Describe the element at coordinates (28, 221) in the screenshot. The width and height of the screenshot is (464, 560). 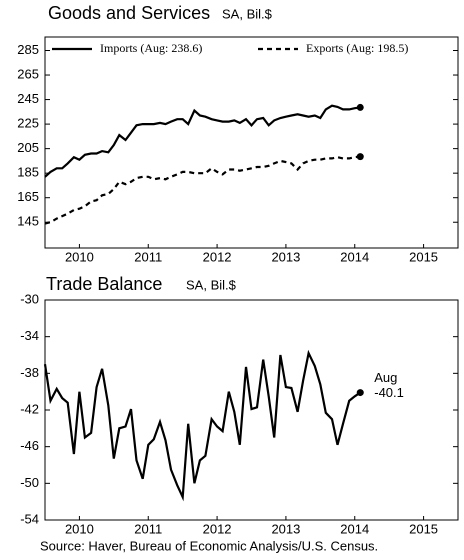
I see `y-tick-label: 145` at that location.